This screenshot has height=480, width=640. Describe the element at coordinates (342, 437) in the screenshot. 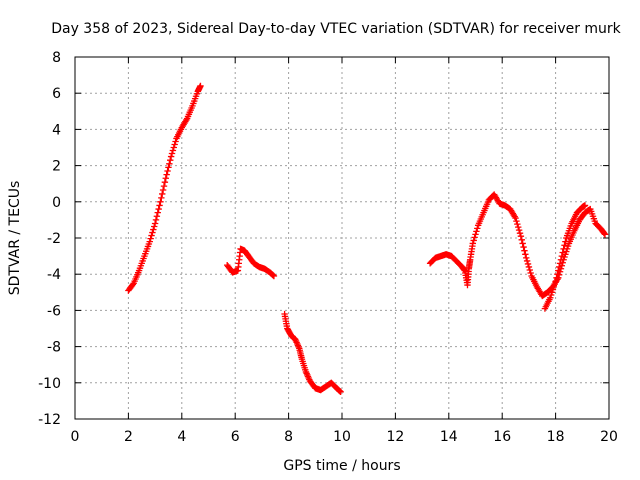

I see `x-tick-label: 10` at that location.